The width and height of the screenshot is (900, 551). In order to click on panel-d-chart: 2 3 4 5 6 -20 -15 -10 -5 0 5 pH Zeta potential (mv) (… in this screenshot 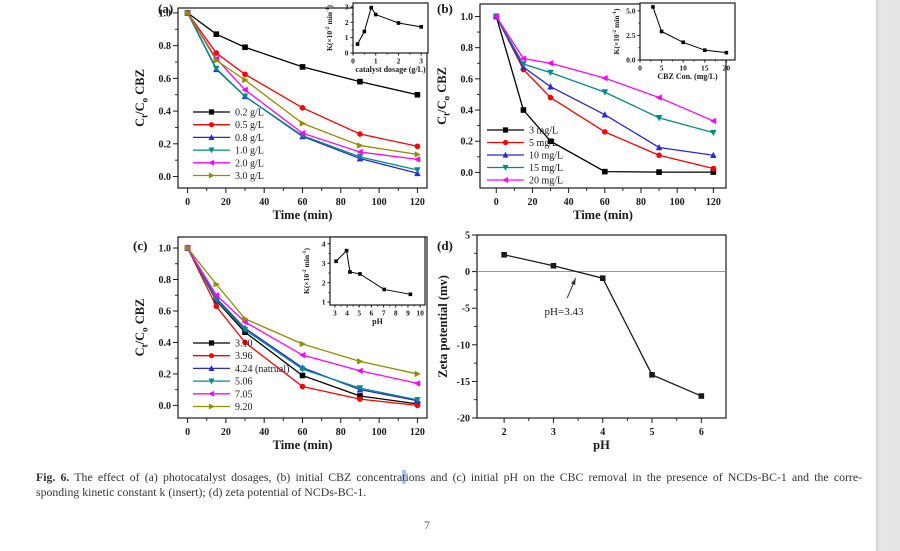, I will do `click(581, 341)`.